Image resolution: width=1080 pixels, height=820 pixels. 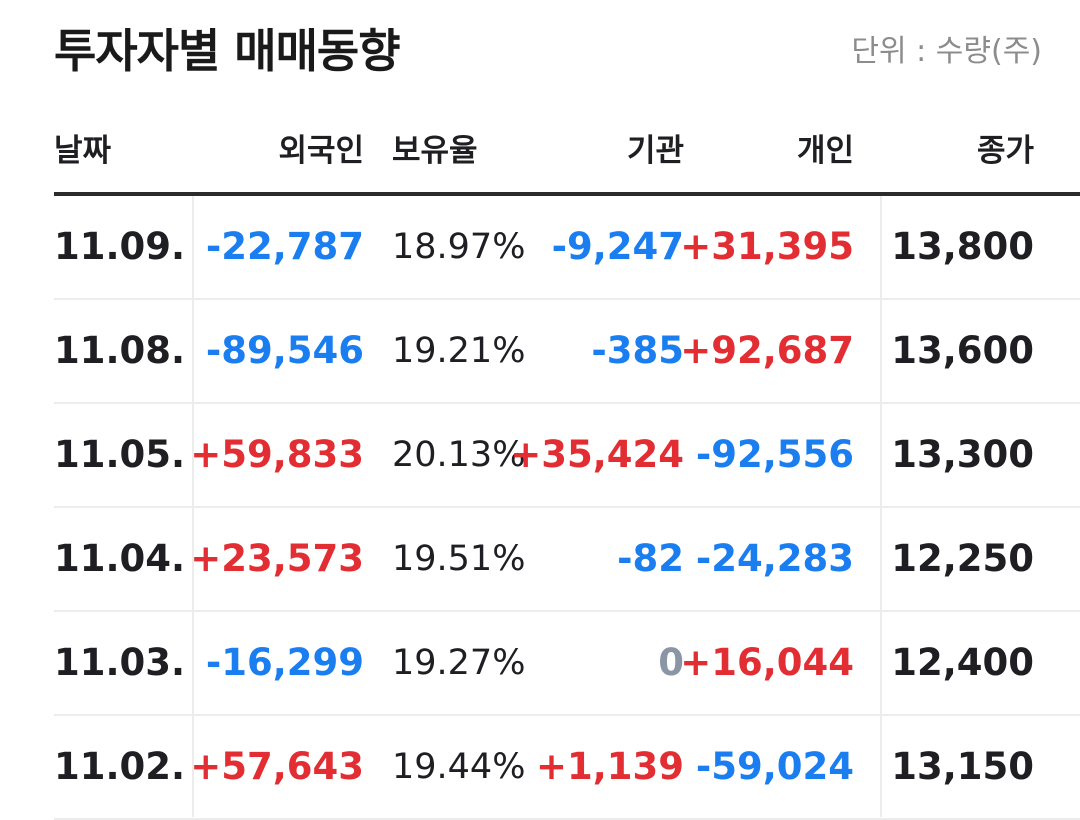 I want to click on close-cell: 12,250, so click(x=962, y=558).